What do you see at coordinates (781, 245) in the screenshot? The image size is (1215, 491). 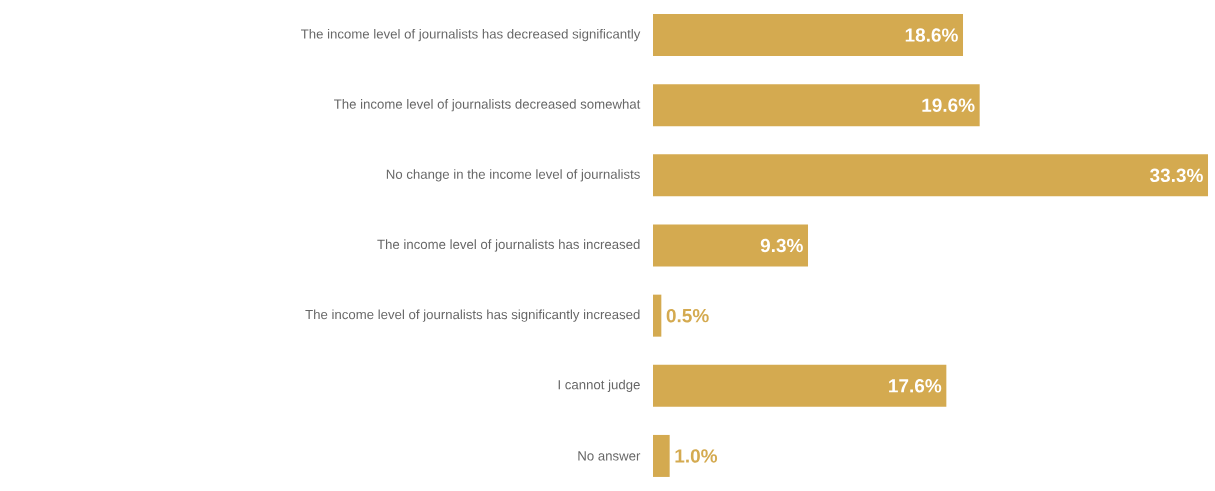 I see `data-label: 9.3%` at bounding box center [781, 245].